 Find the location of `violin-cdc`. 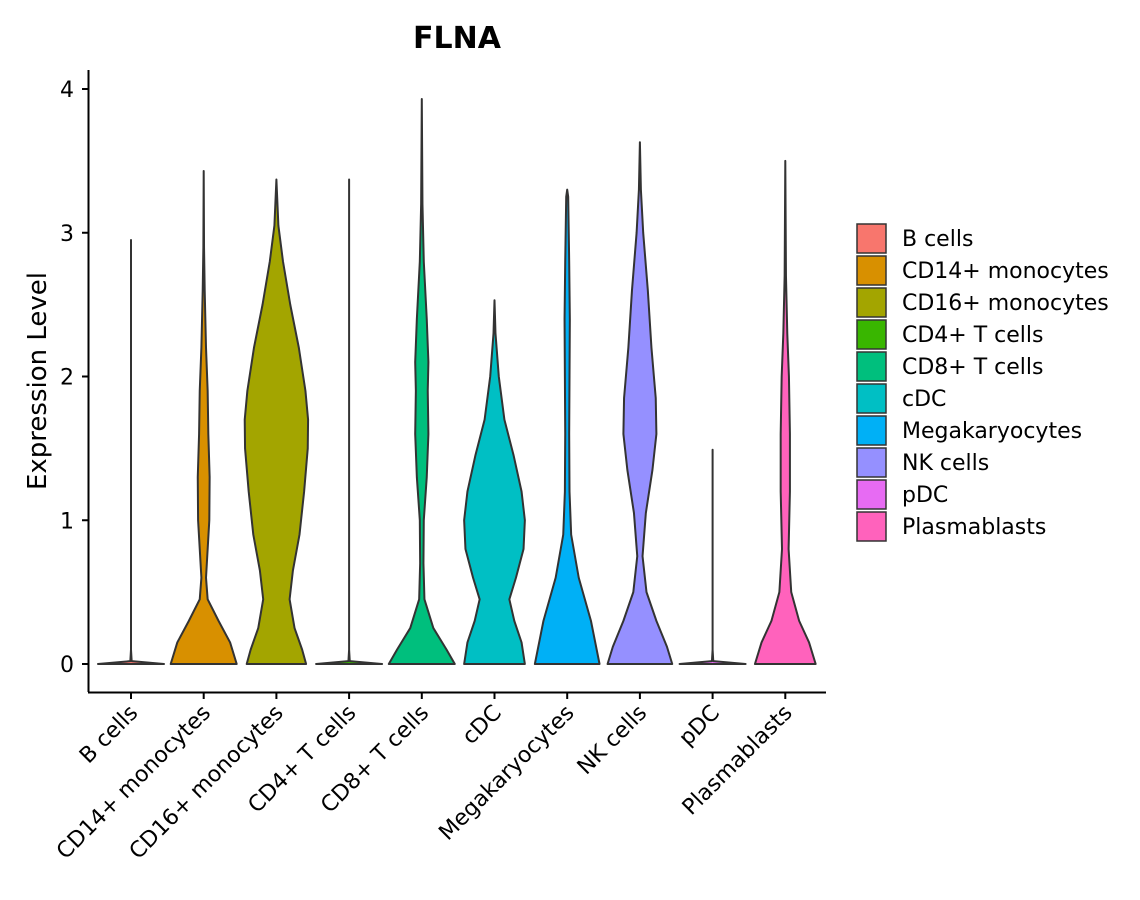

violin-cdc is located at coordinates (494, 482).